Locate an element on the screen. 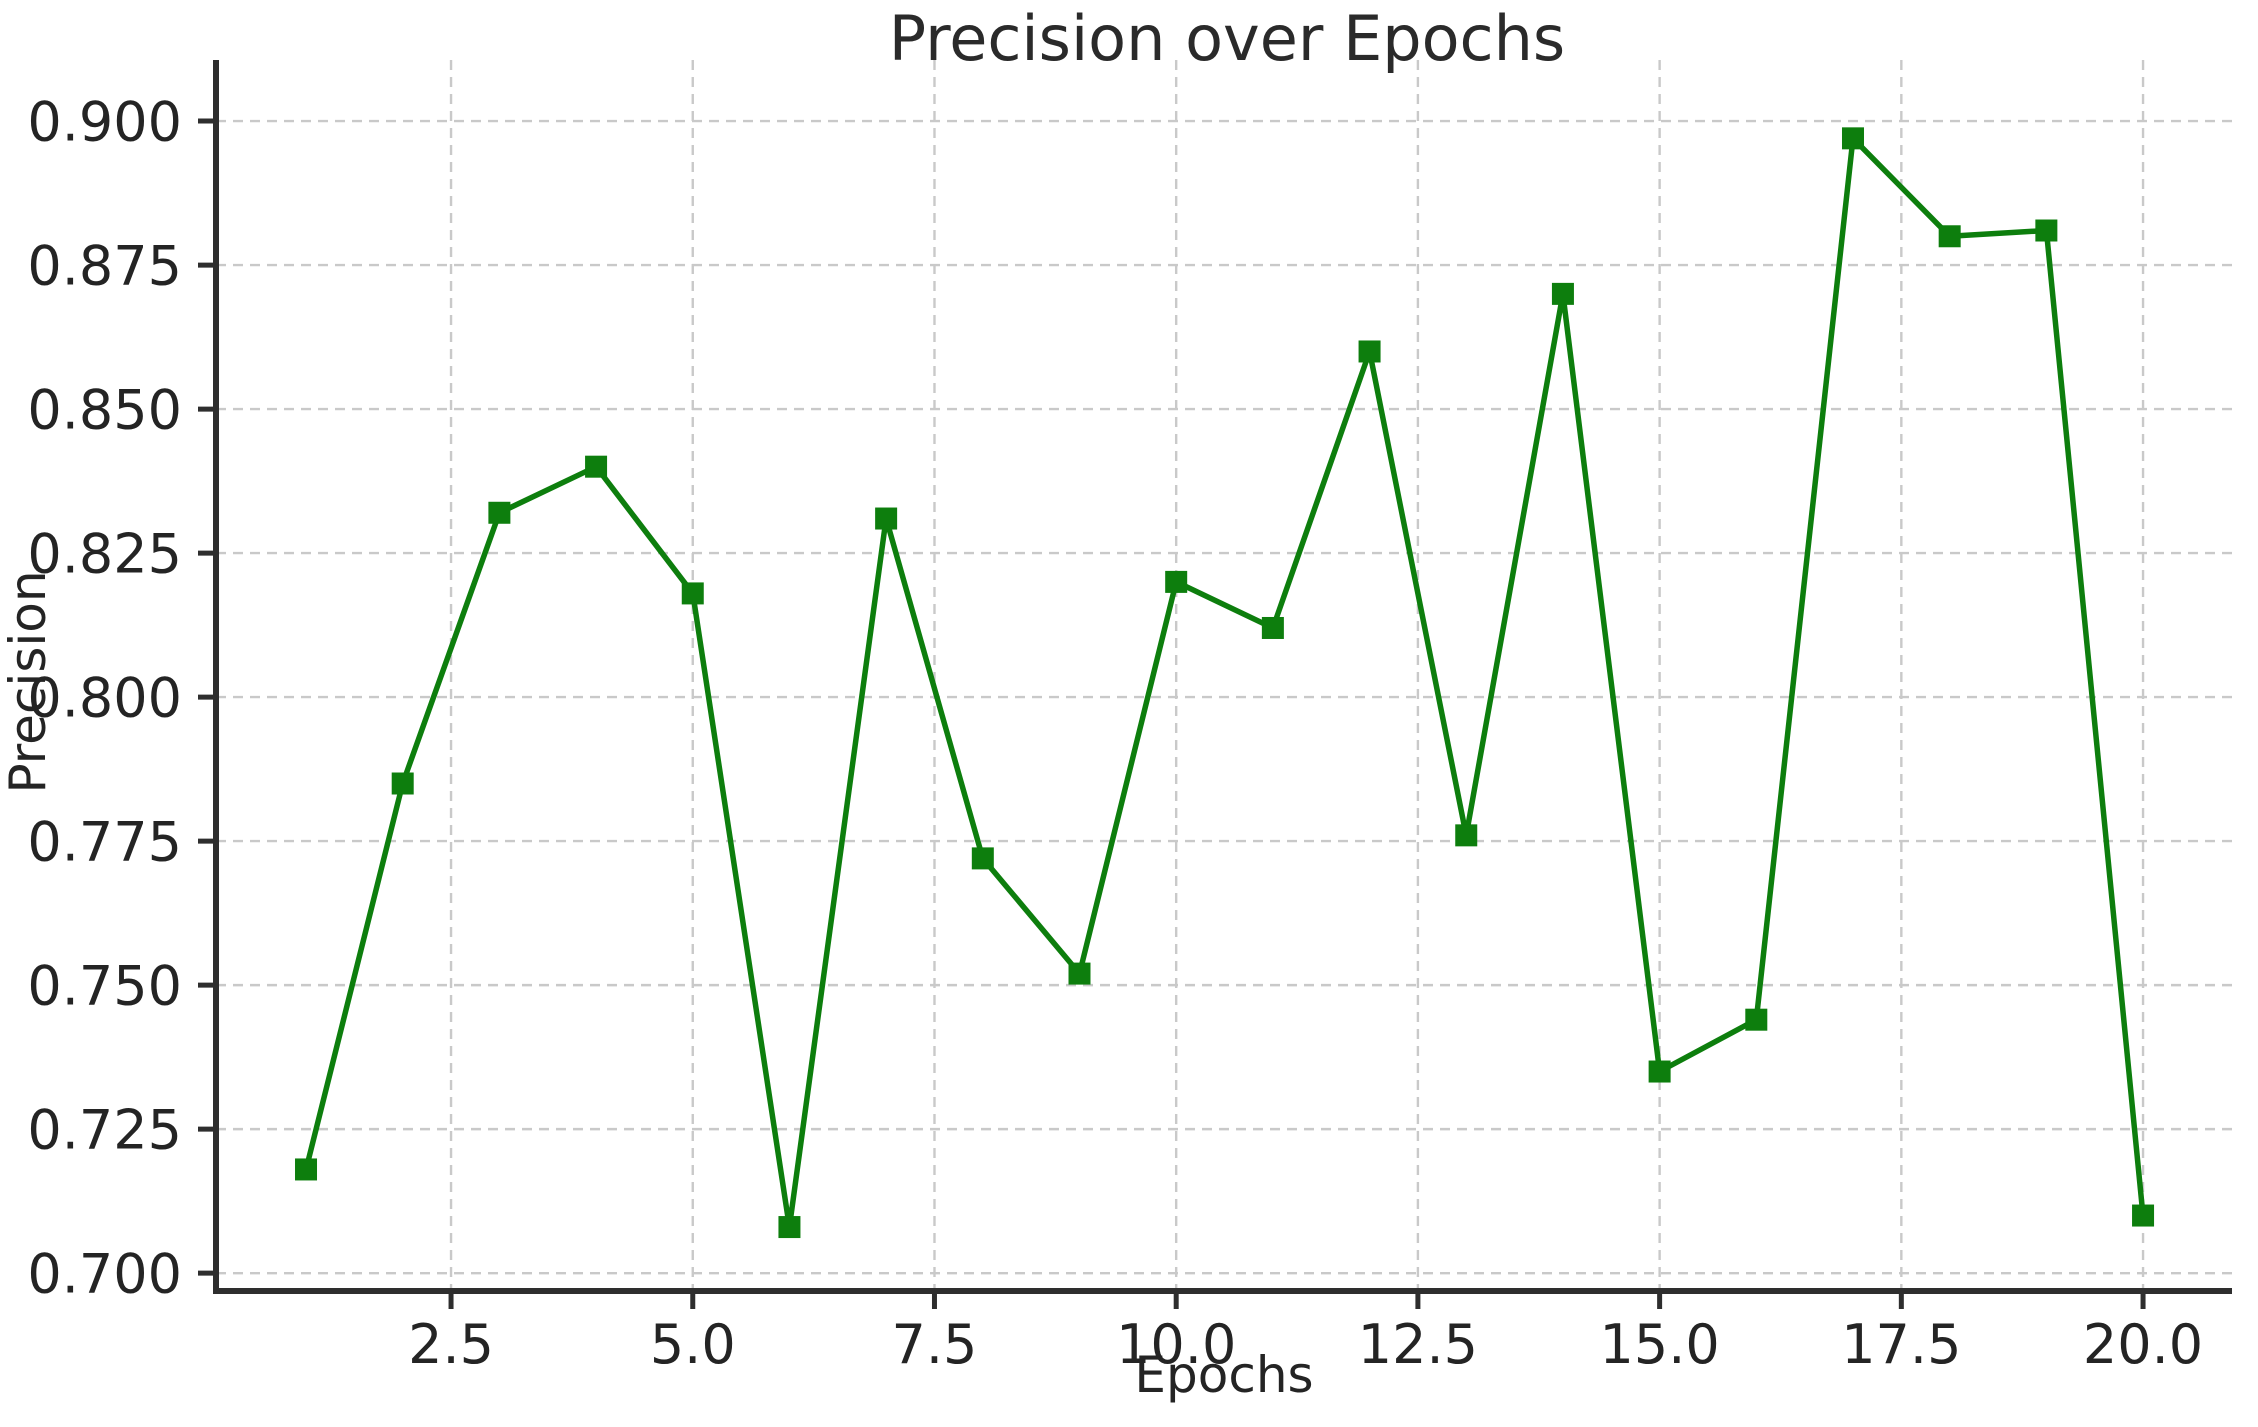 The width and height of the screenshot is (2258, 1427). y-tick-label: 0.775 is located at coordinates (104, 842).